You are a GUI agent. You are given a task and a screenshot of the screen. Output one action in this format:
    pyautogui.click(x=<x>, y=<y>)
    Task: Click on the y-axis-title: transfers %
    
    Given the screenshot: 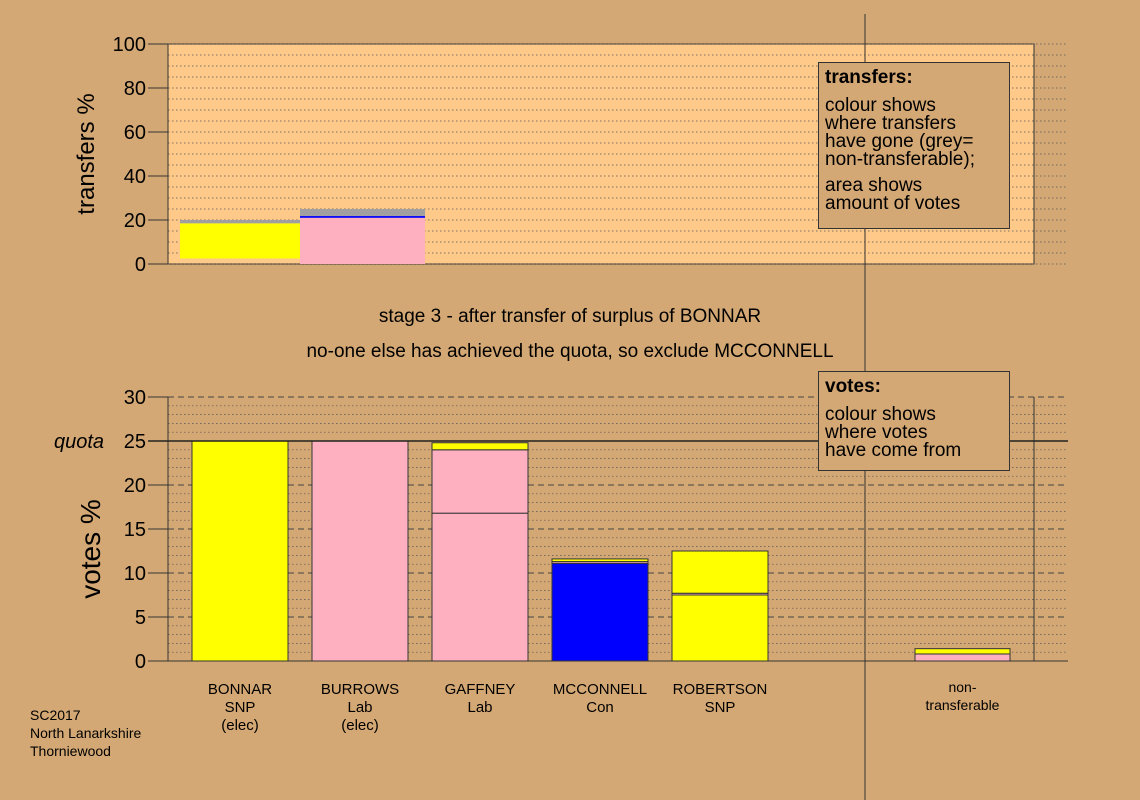 What is the action you would take?
    pyautogui.click(x=86, y=153)
    